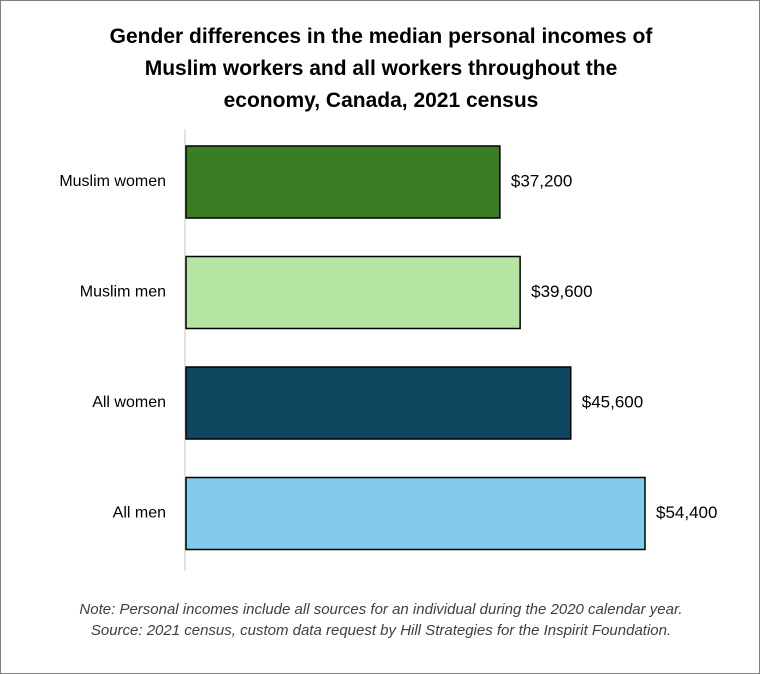 Image resolution: width=760 pixels, height=674 pixels. Describe the element at coordinates (561, 291) in the screenshot. I see `value-label-muslim-men: $39,600` at that location.